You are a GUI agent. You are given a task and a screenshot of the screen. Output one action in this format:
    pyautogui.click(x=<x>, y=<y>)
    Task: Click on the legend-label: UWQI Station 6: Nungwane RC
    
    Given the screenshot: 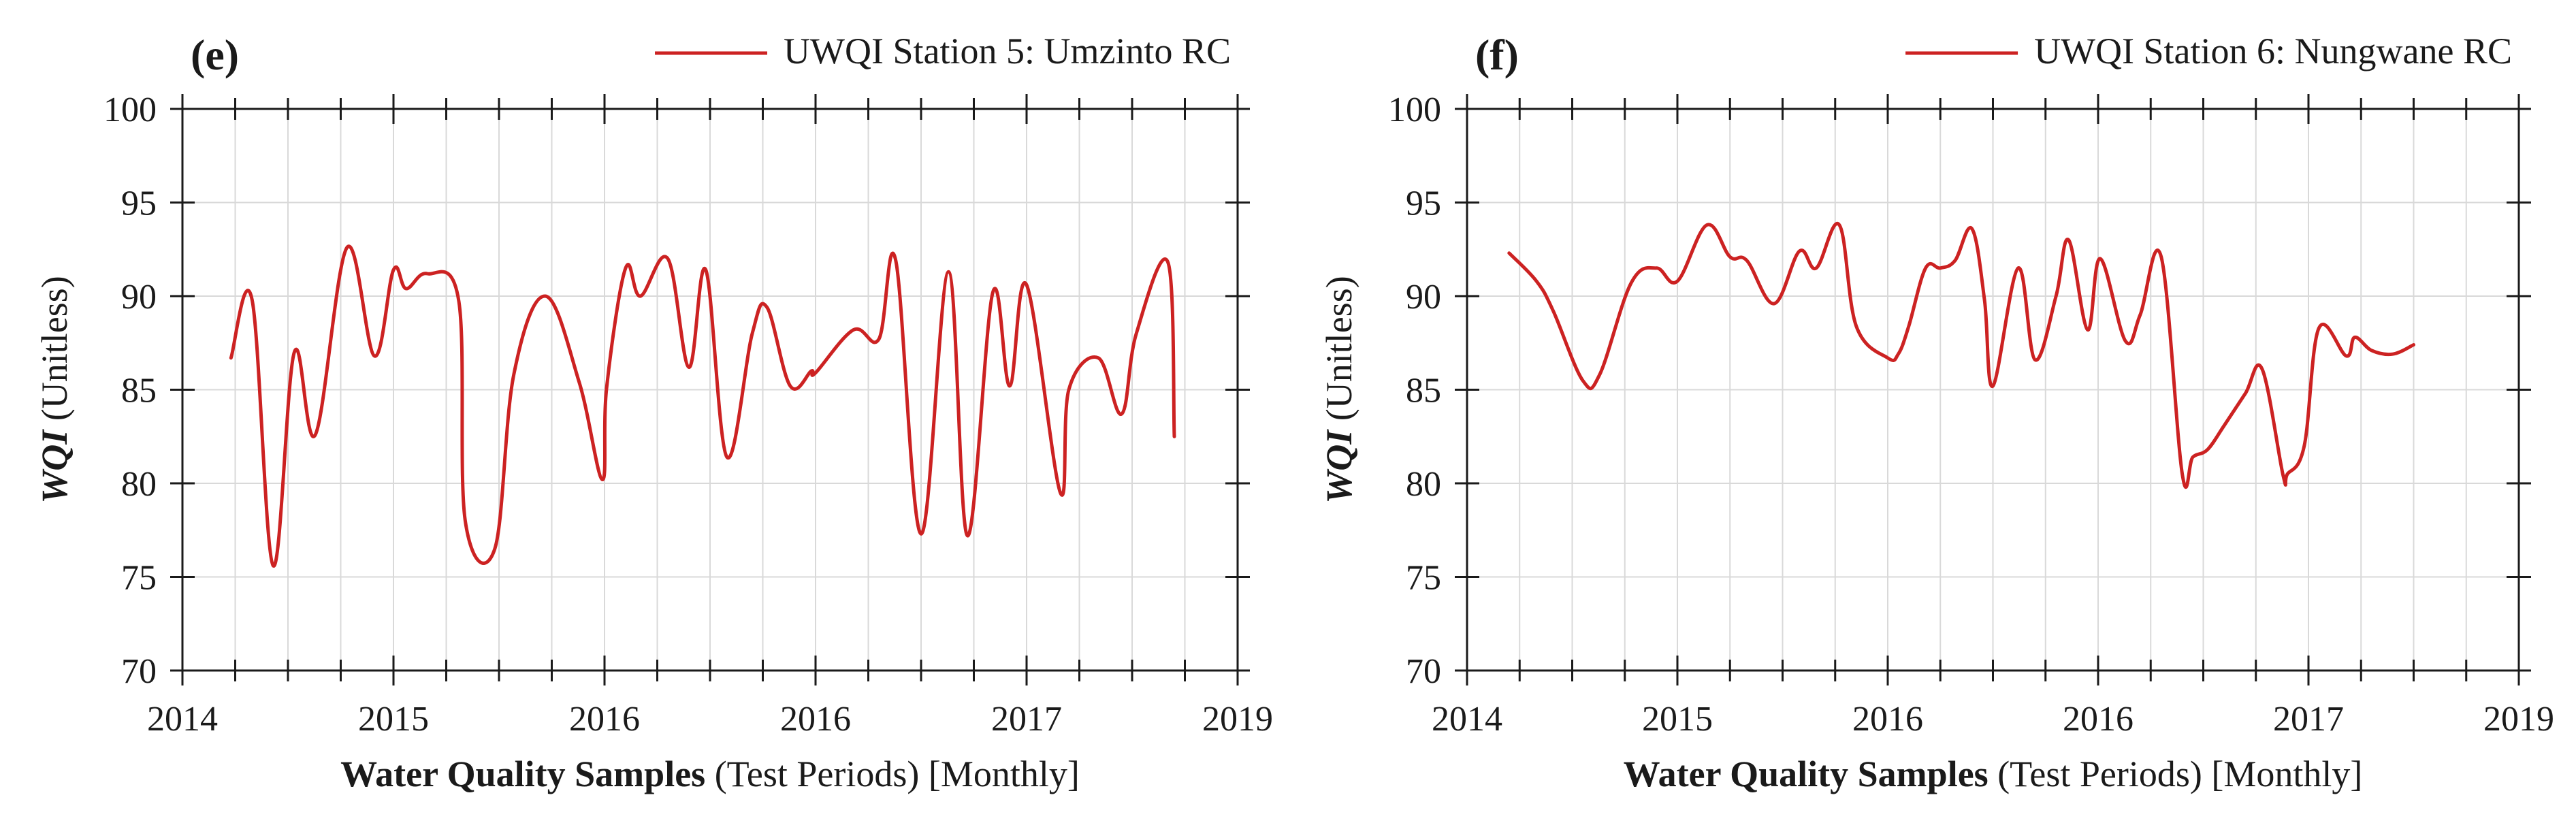 What is the action you would take?
    pyautogui.click(x=2273, y=51)
    